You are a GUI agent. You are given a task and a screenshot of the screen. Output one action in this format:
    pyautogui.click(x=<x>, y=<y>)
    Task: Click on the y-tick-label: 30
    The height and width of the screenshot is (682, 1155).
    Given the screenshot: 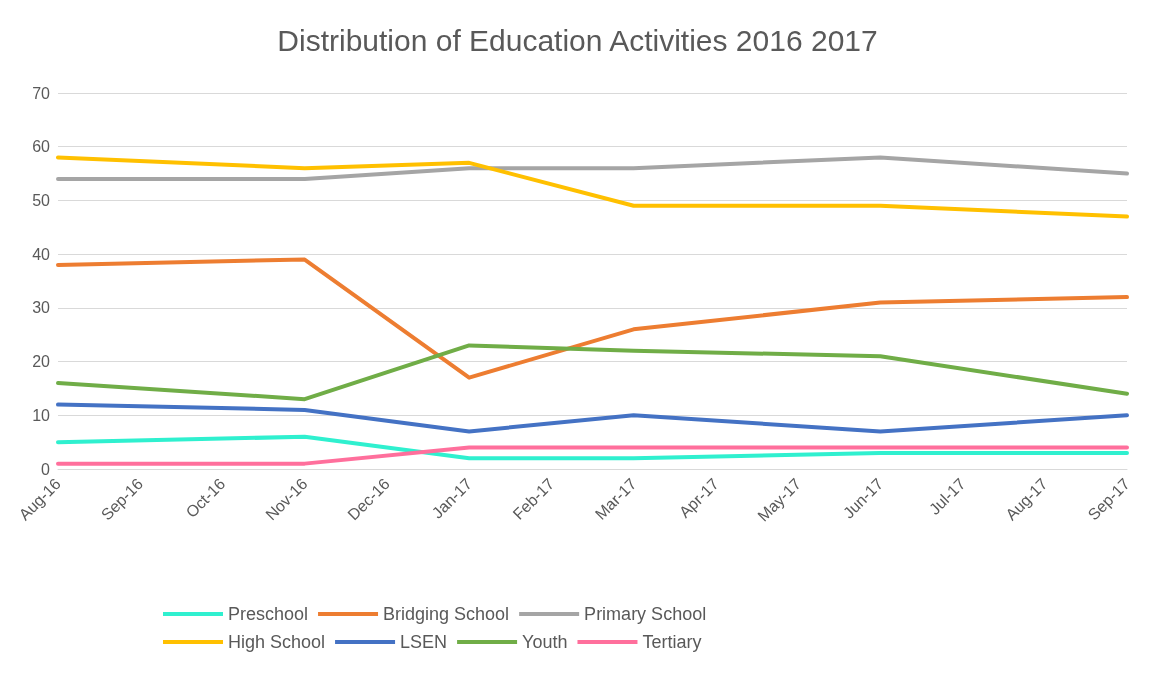 What is the action you would take?
    pyautogui.click(x=41, y=308)
    